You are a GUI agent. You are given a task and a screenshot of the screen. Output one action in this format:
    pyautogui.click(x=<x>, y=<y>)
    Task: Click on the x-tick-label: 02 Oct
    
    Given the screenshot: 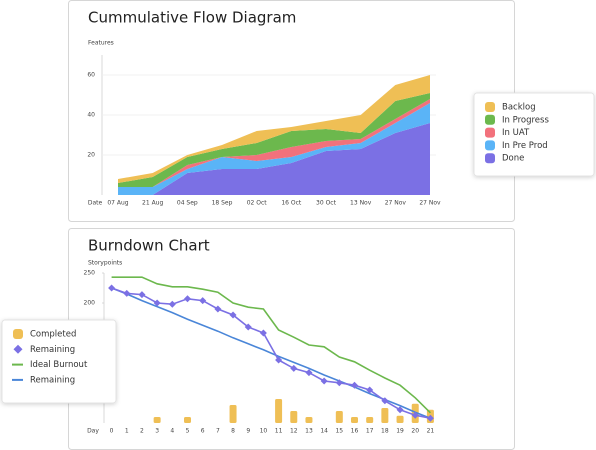 What is the action you would take?
    pyautogui.click(x=257, y=203)
    